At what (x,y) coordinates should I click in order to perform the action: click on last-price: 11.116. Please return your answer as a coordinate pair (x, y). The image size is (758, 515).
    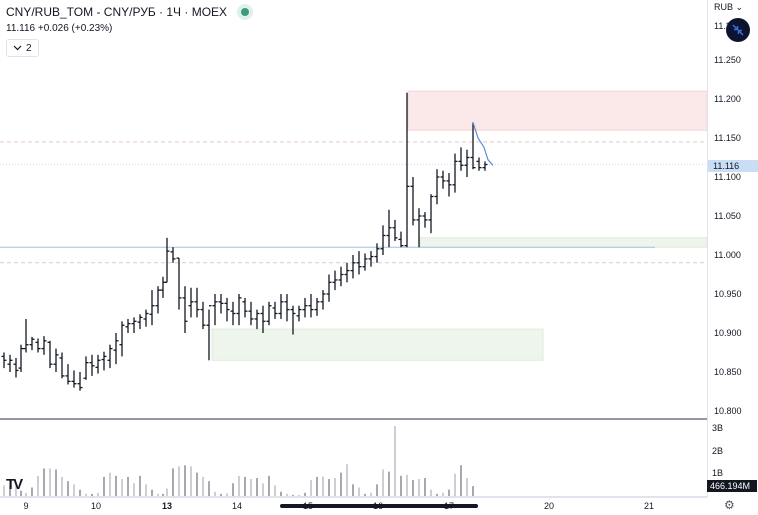
    Looking at the image, I should click on (21, 28).